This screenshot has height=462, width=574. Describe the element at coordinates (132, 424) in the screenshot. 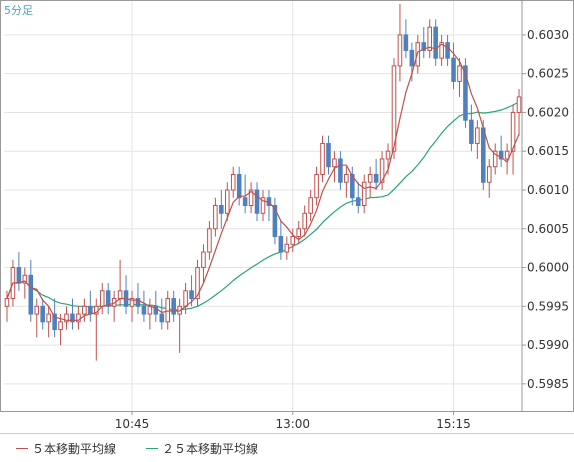

I see `x-tick-label-0: 10:45` at that location.